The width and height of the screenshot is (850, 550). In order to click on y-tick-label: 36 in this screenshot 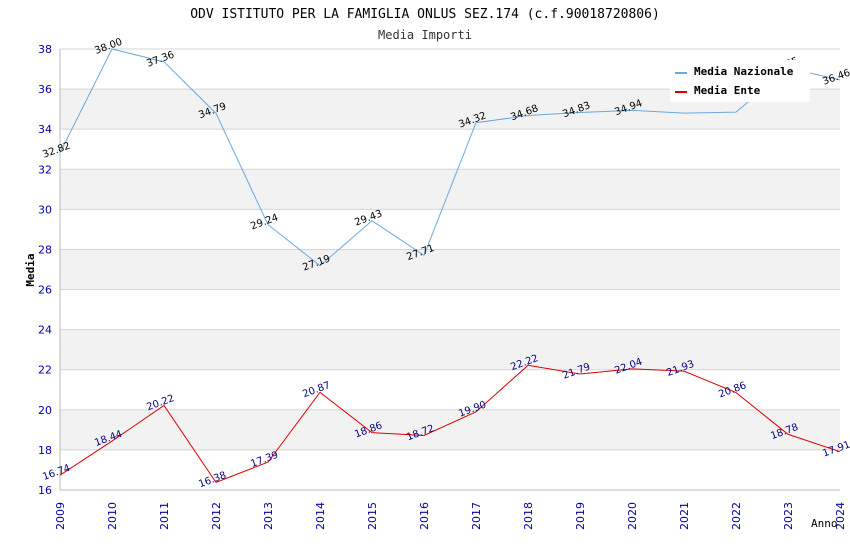, I will do `click(45, 89)`.